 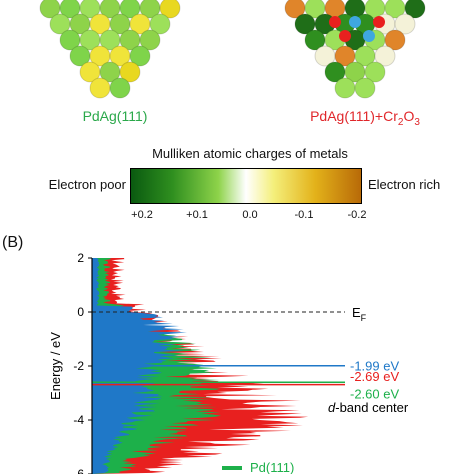 What do you see at coordinates (115, 116) in the screenshot?
I see `pdag111-label: PdAg(111)` at bounding box center [115, 116].